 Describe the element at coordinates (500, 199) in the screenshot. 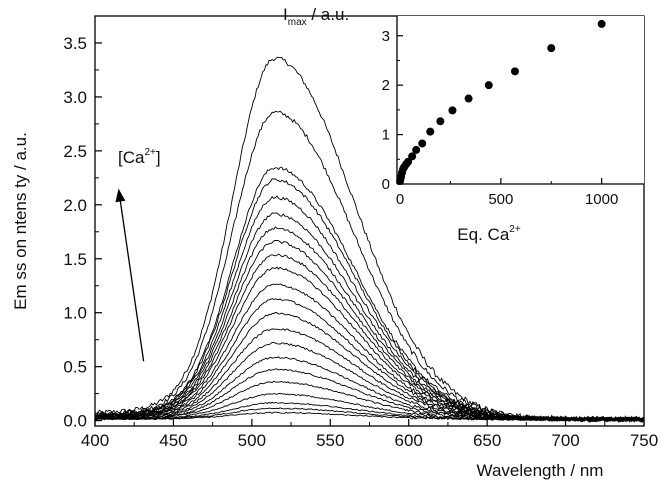

I see `inset-x-tick-label: 500` at that location.